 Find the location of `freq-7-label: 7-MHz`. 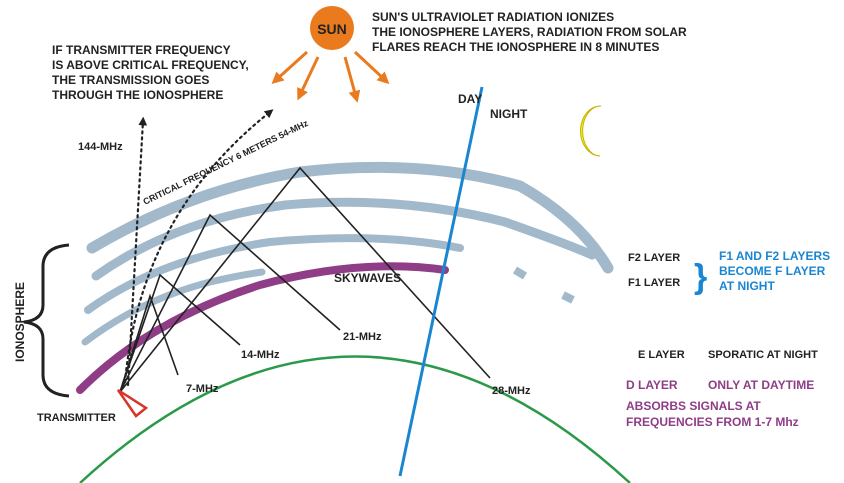

freq-7-label: 7-MHz is located at coordinates (202, 389).